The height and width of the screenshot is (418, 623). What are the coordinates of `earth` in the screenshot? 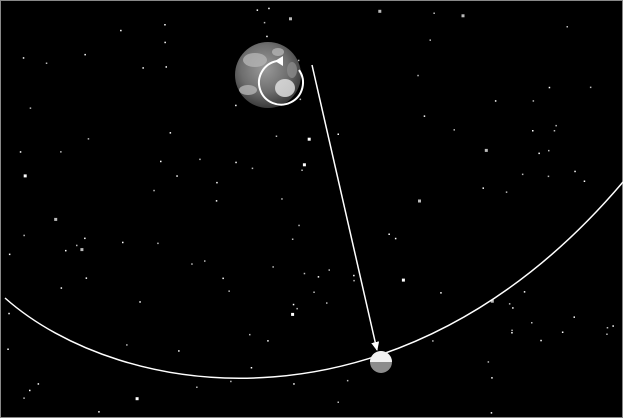 It's located at (268, 75).